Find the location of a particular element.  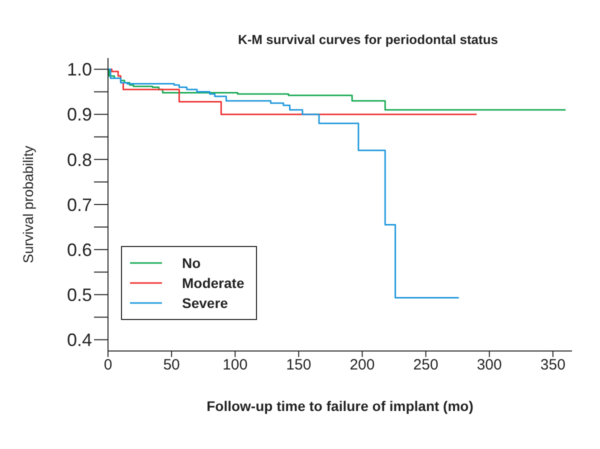

x-tick-label: 50 is located at coordinates (171, 365).